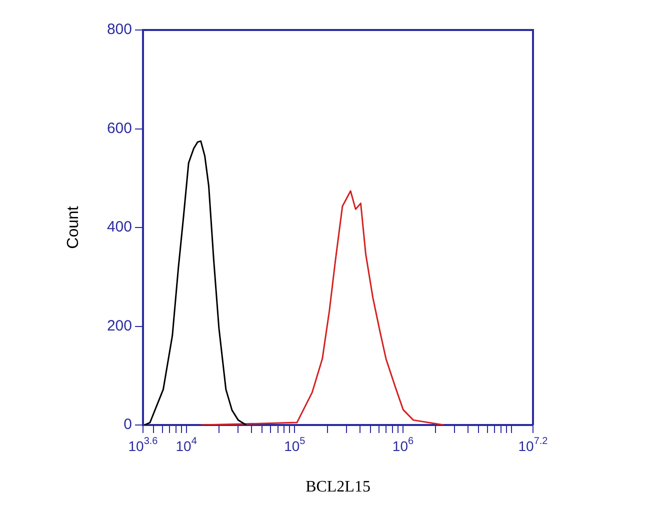  What do you see at coordinates (119, 128) in the screenshot?
I see `y-tick-label: 600` at bounding box center [119, 128].